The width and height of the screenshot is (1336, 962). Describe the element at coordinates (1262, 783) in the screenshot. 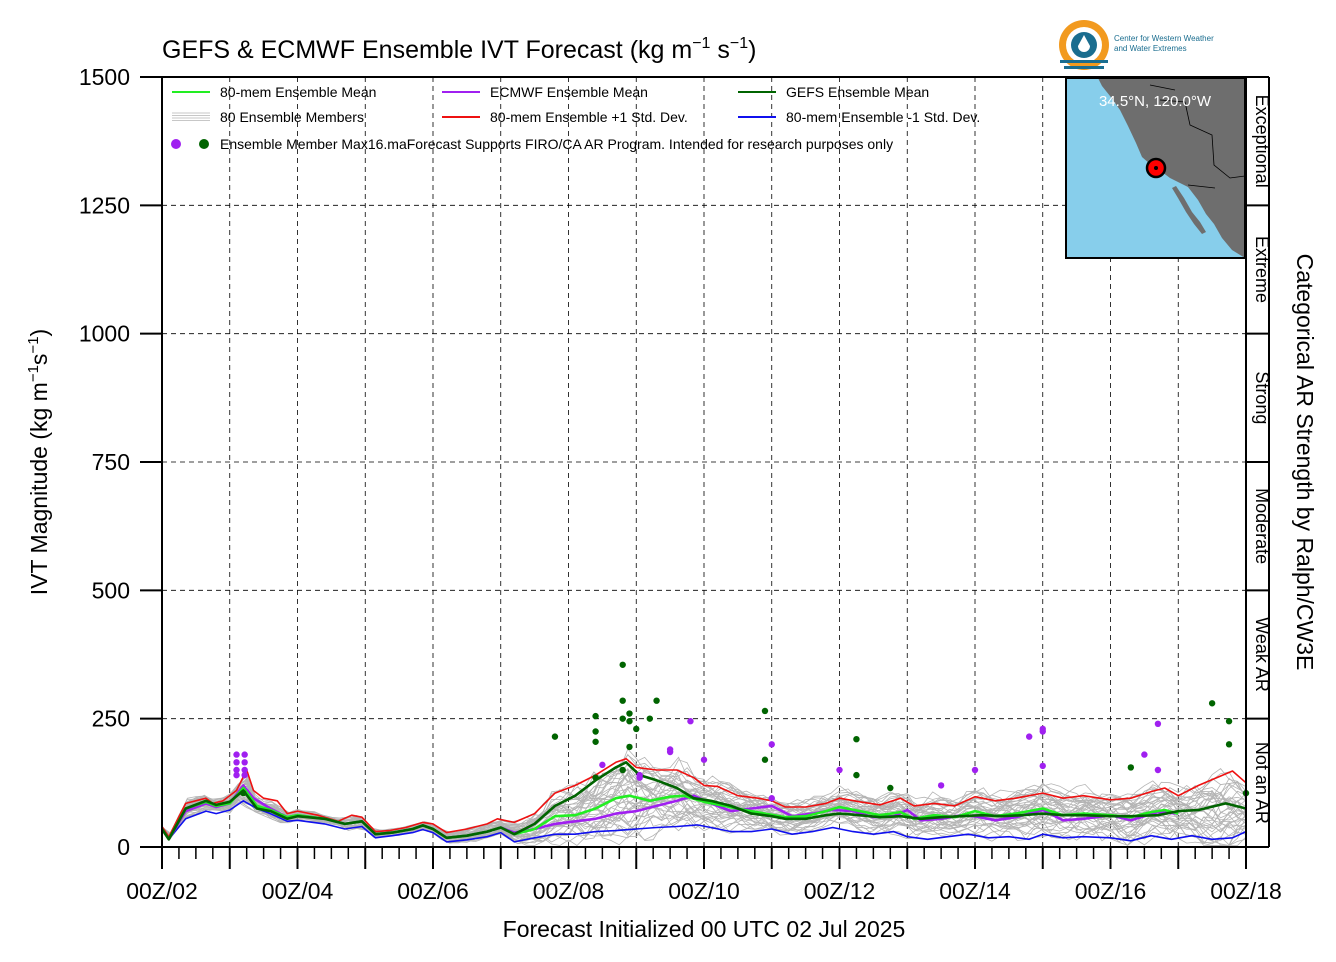

I see `ar-category-label: Not an AR` at that location.